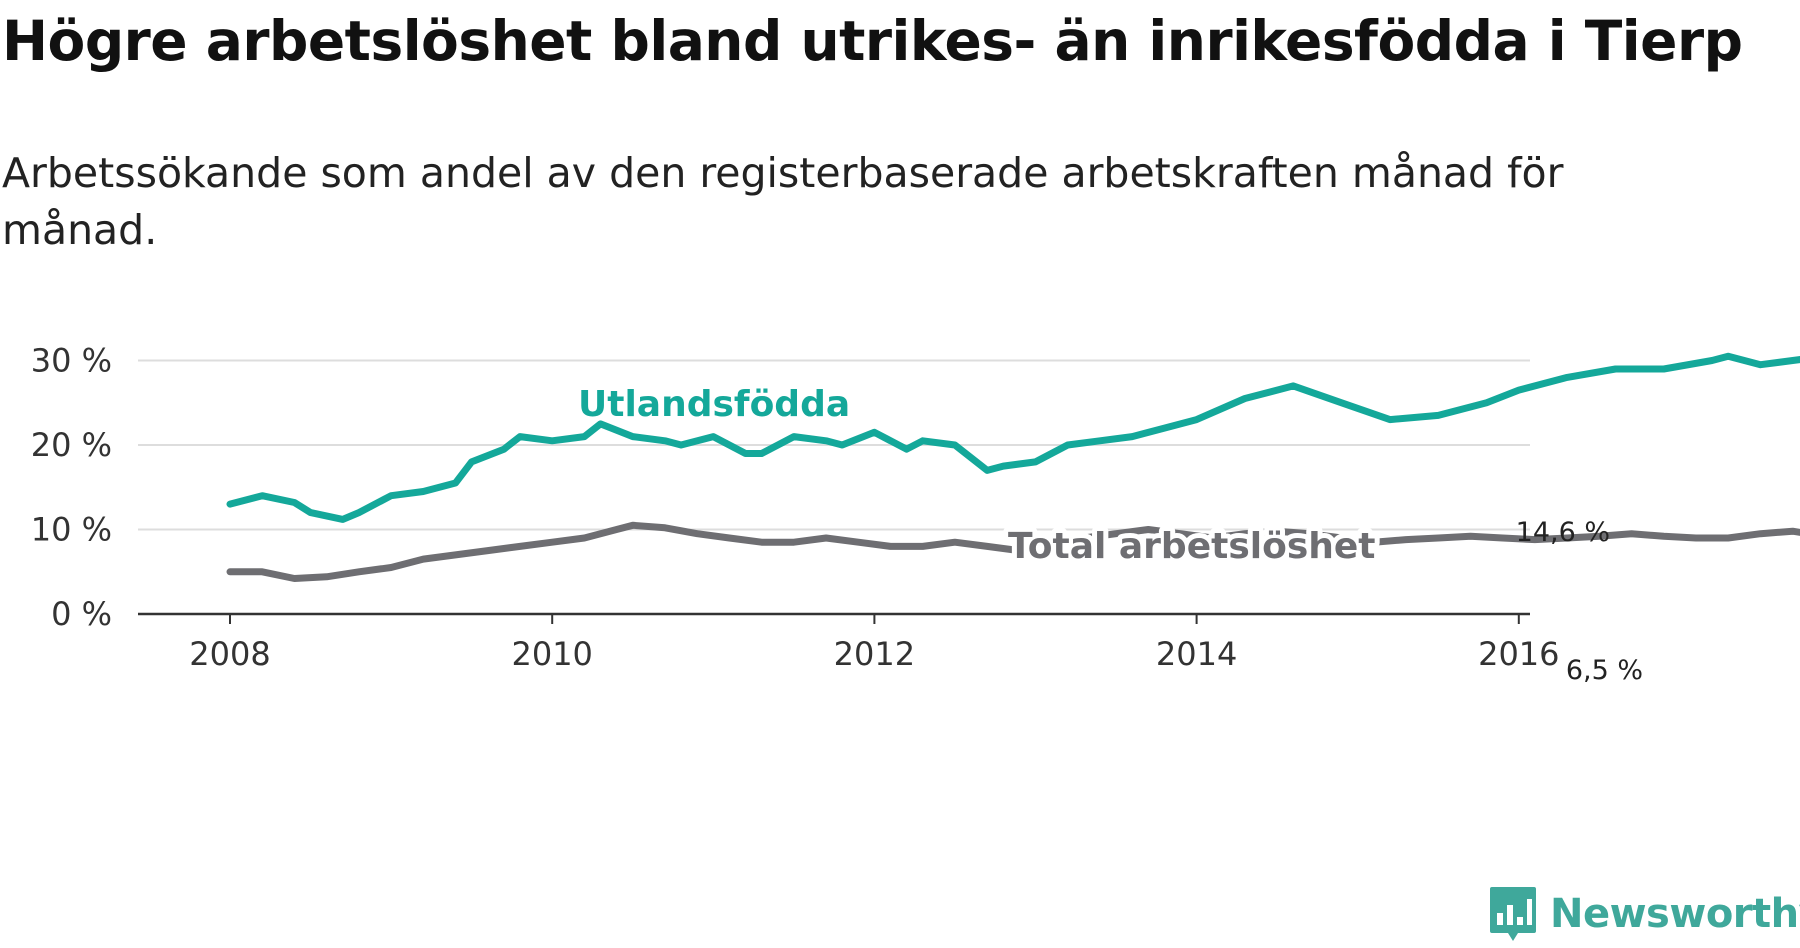 The height and width of the screenshot is (948, 1800). Describe the element at coordinates (1563, 532) in the screenshot. I see `series-end-value-label: 14,6 %` at that location.